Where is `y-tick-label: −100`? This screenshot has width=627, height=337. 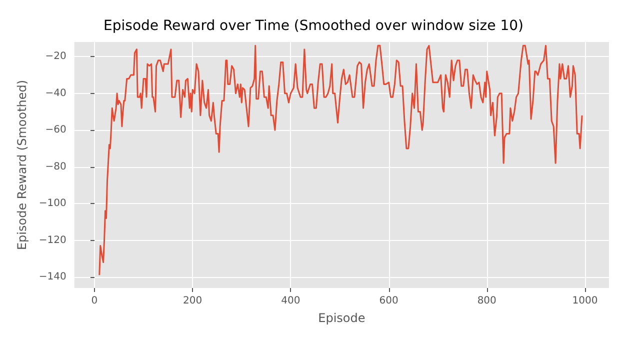
y-tick-label: −100 is located at coordinates (52, 204).